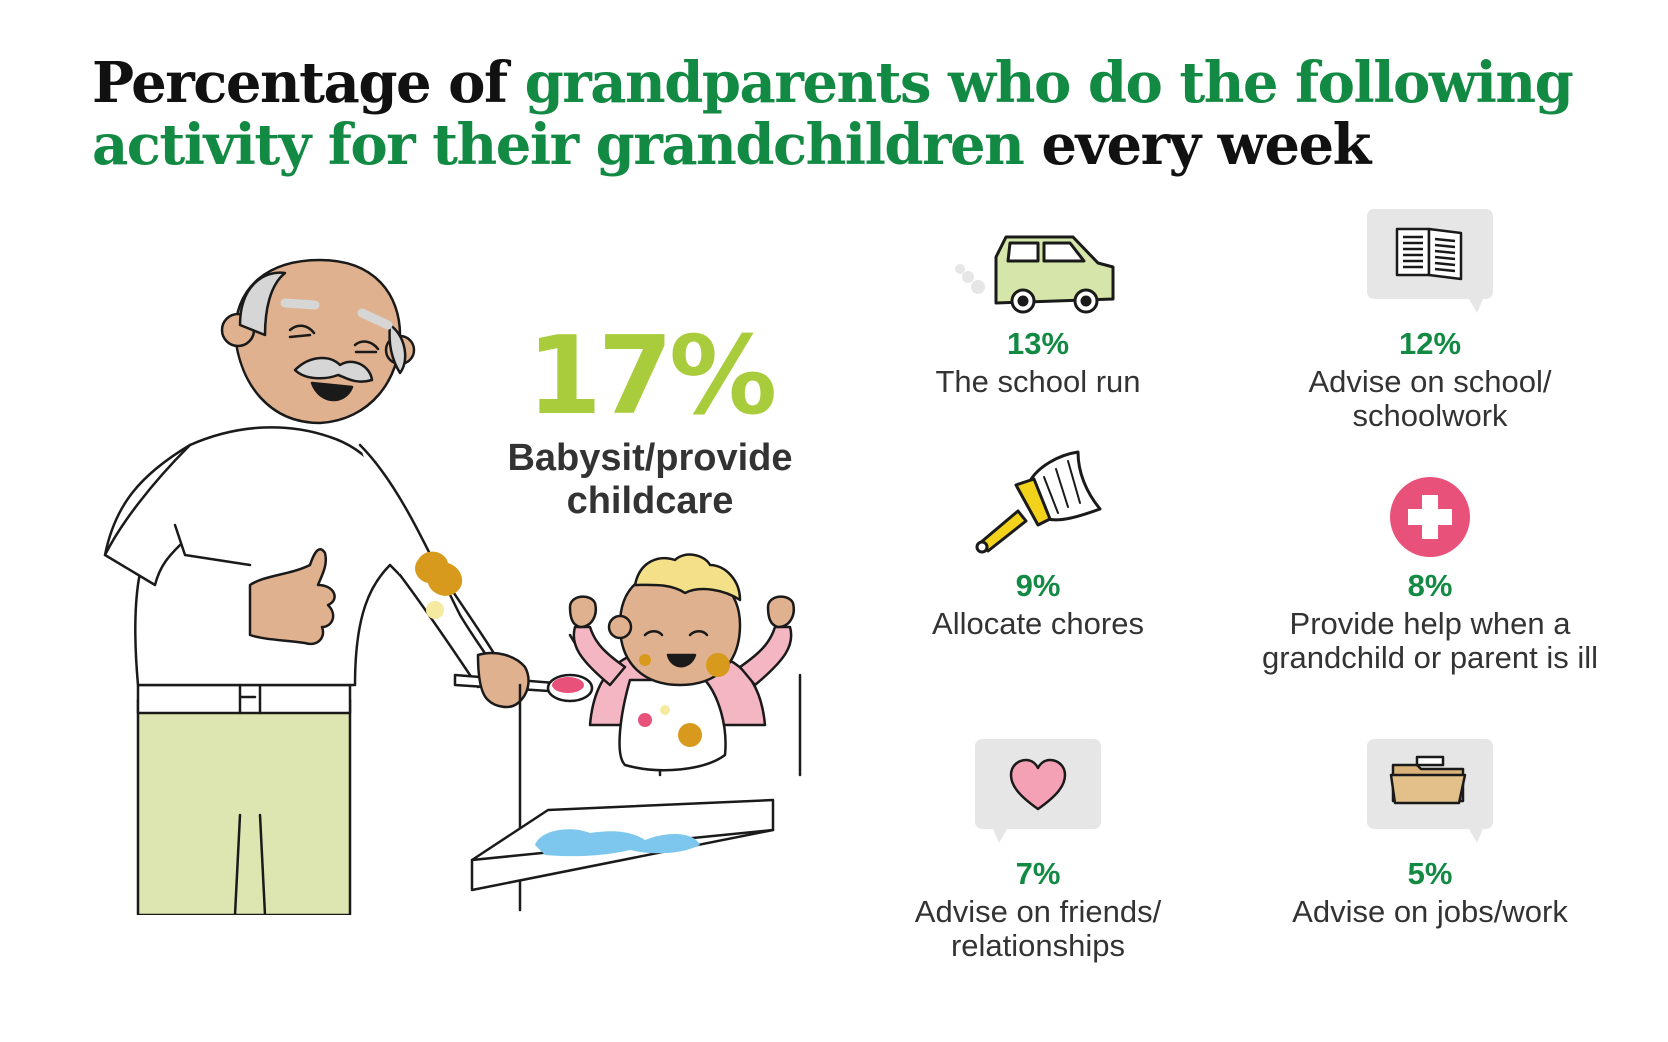 The width and height of the screenshot is (1668, 1042). I want to click on stat-allocate-chores: 9% Allocate chores, so click(1038, 544).